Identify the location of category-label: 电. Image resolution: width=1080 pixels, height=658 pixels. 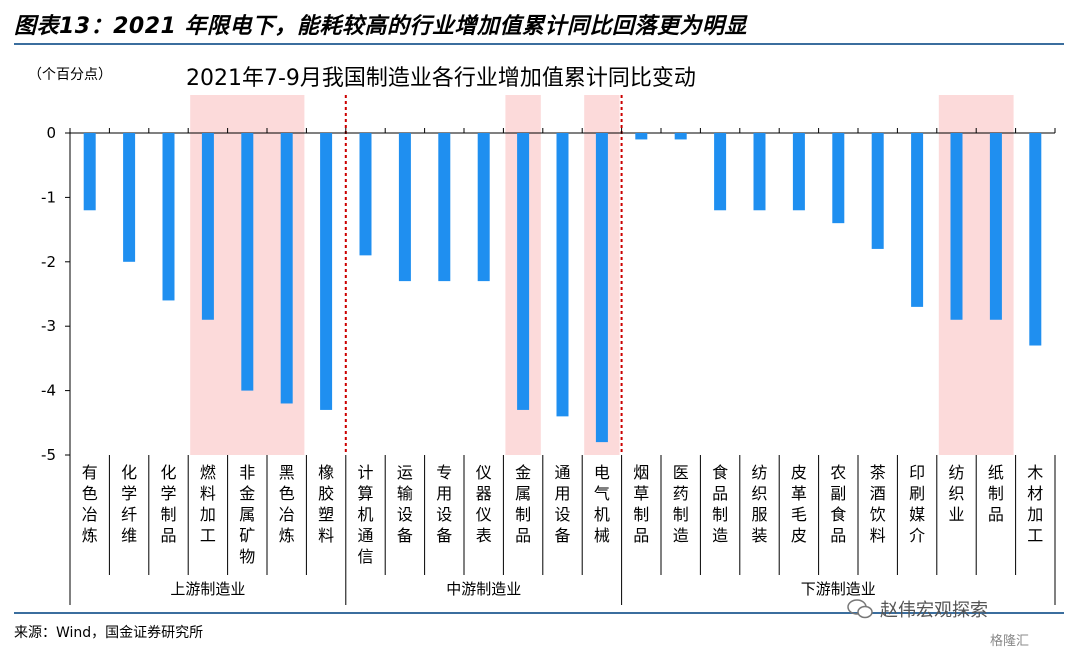
(602, 472).